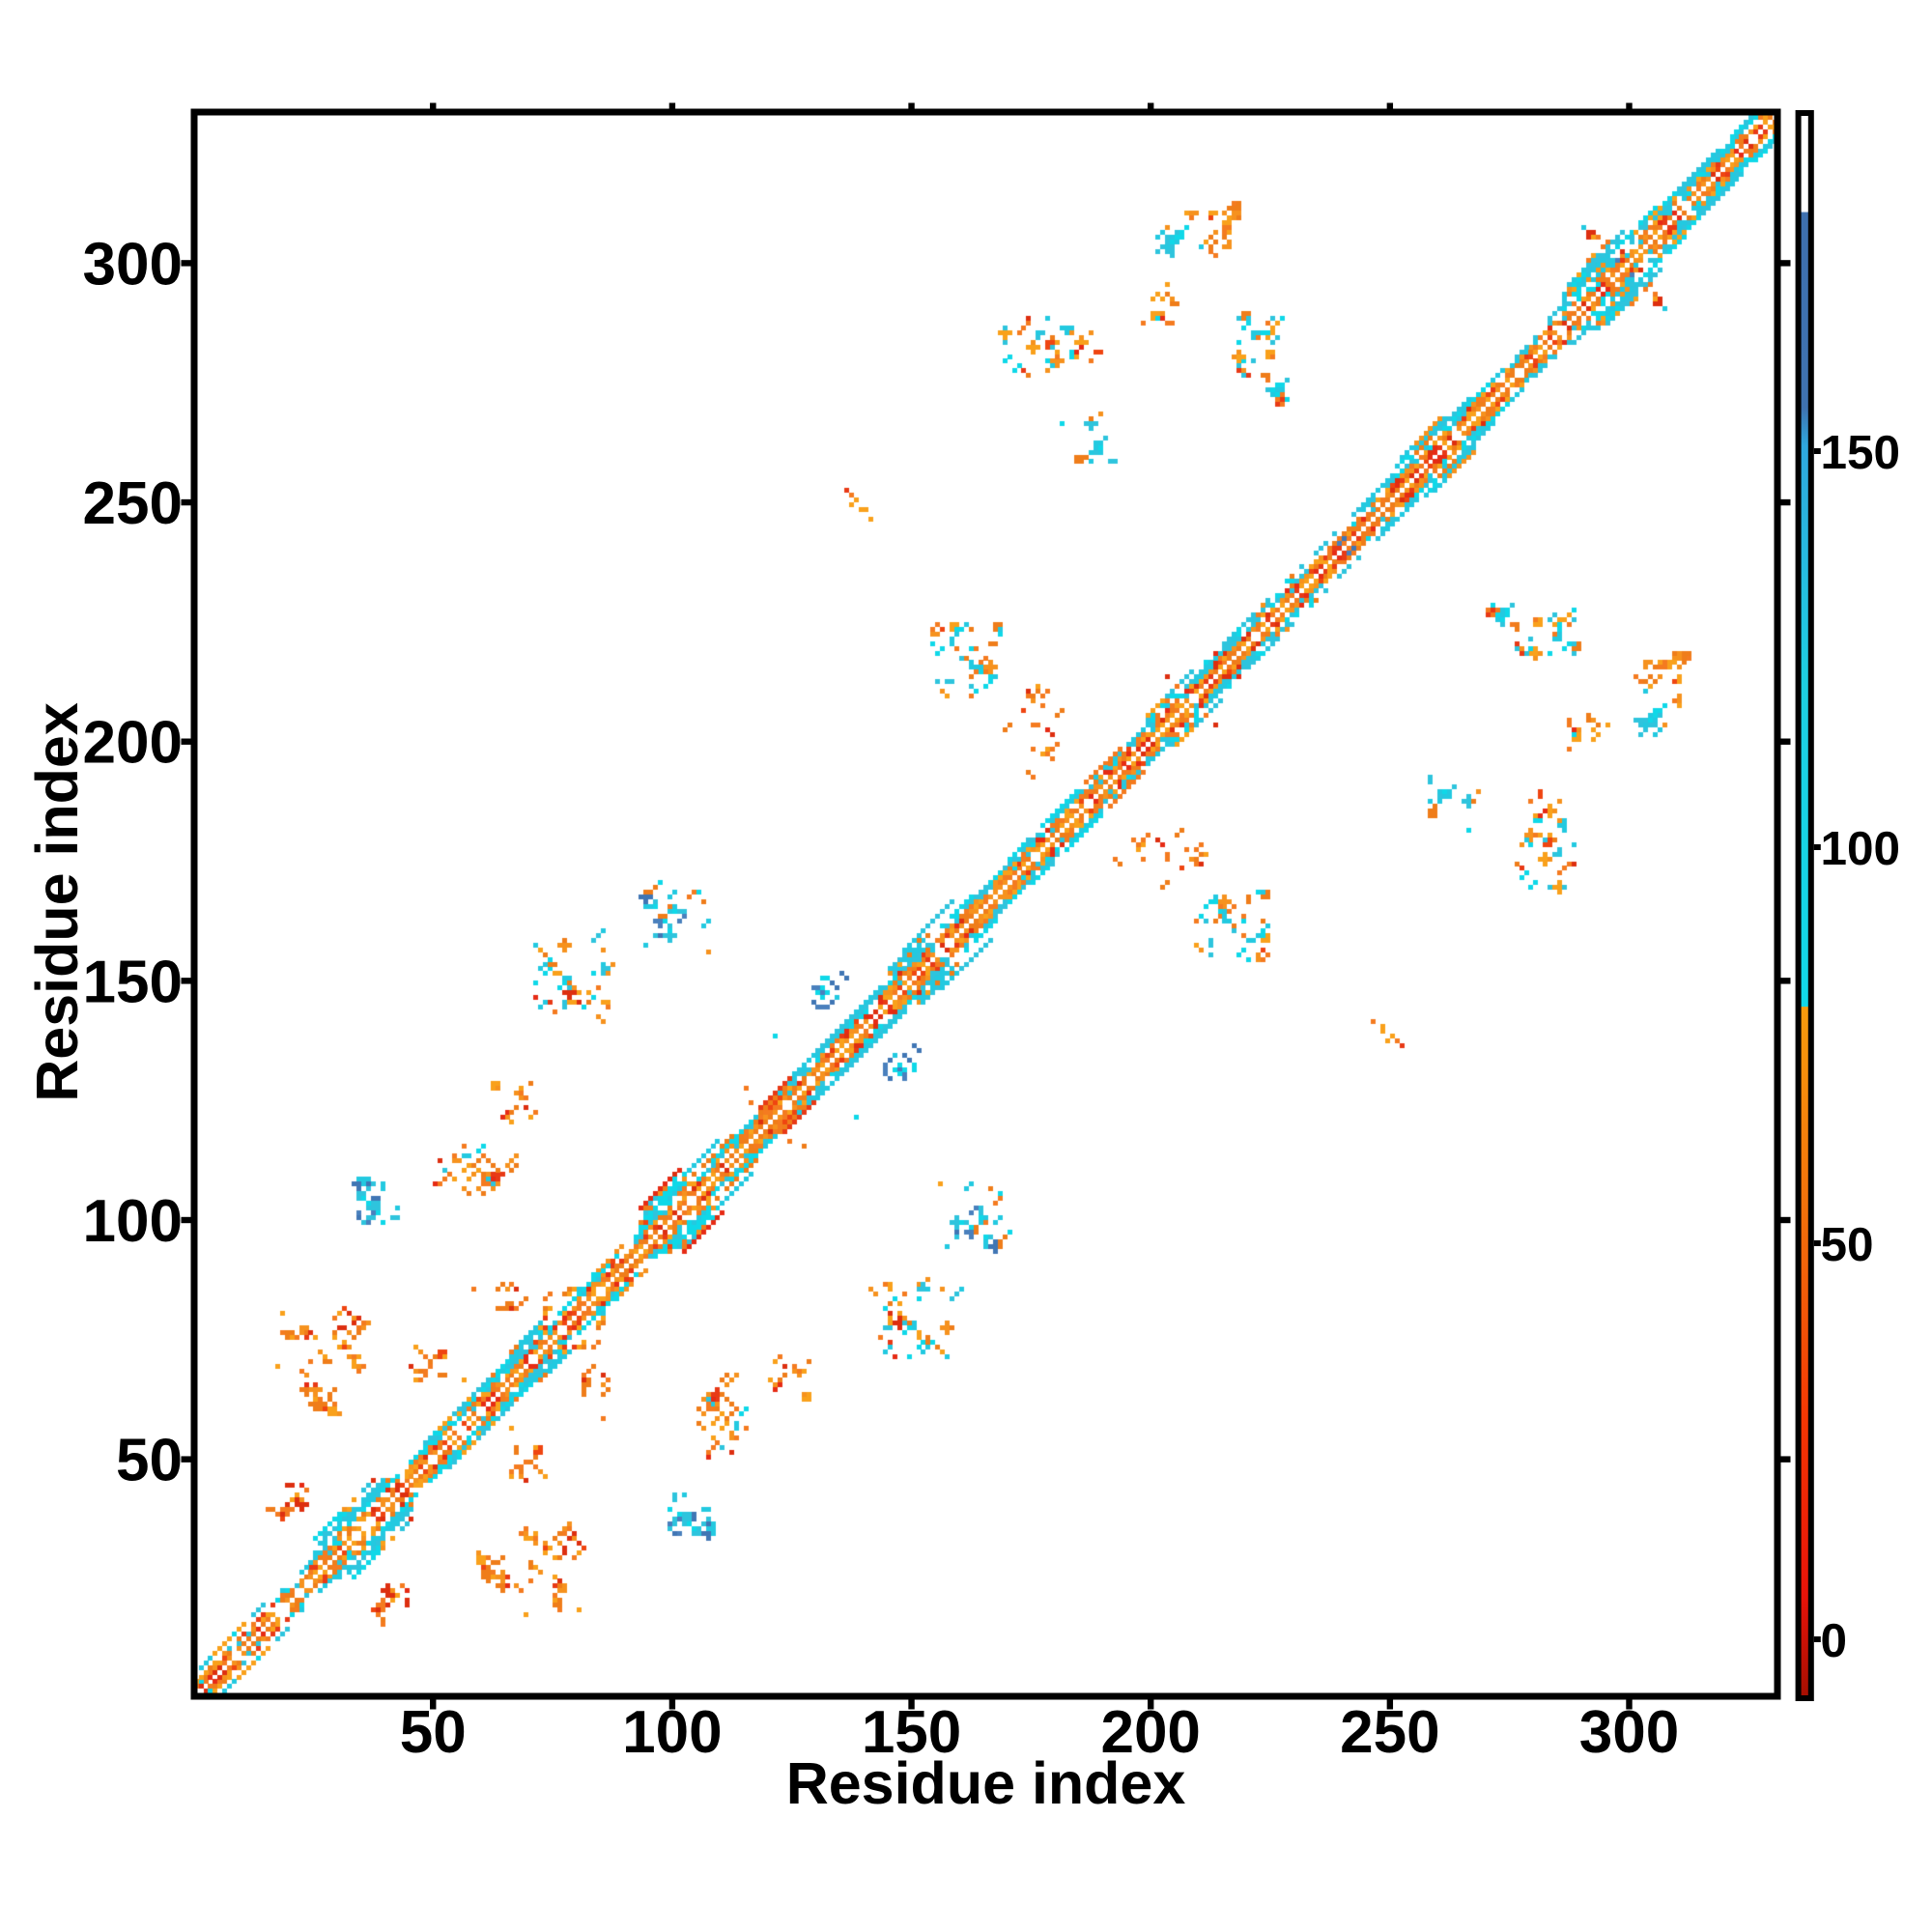  What do you see at coordinates (1834, 1640) in the screenshot?
I see `svg-text: 0` at bounding box center [1834, 1640].